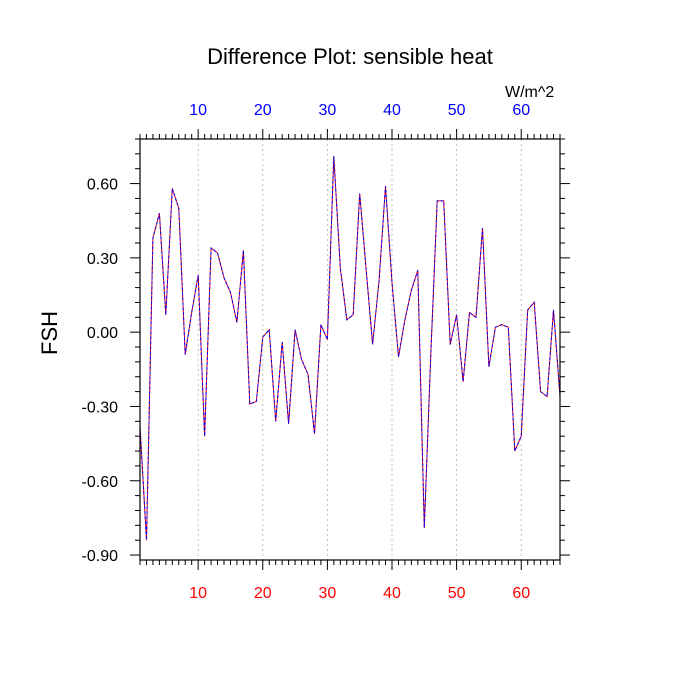 Image resolution: width=700 pixels, height=700 pixels. Describe the element at coordinates (327, 593) in the screenshot. I see `x-tick-label-bottom: 30` at that location.